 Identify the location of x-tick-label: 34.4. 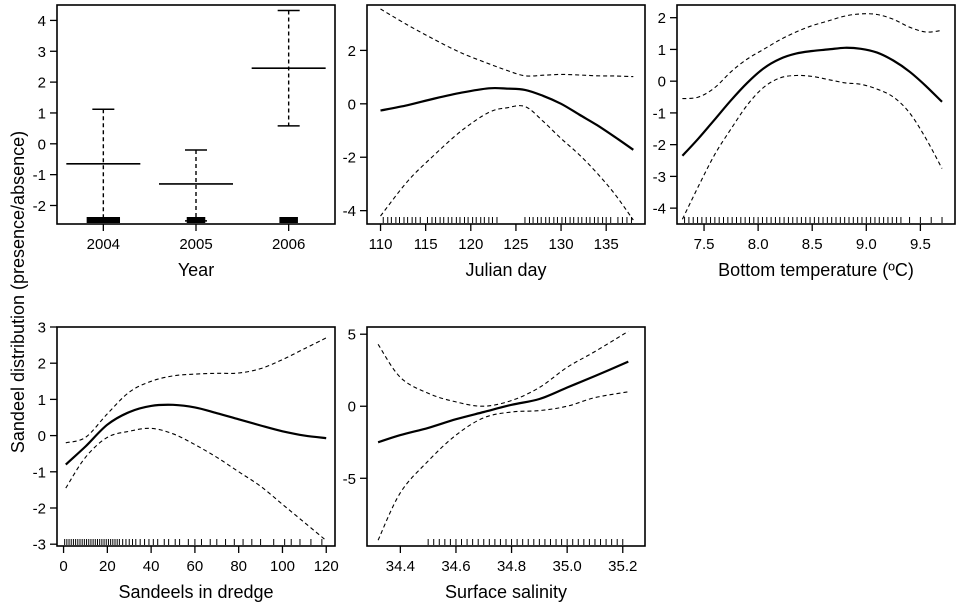
(400, 566).